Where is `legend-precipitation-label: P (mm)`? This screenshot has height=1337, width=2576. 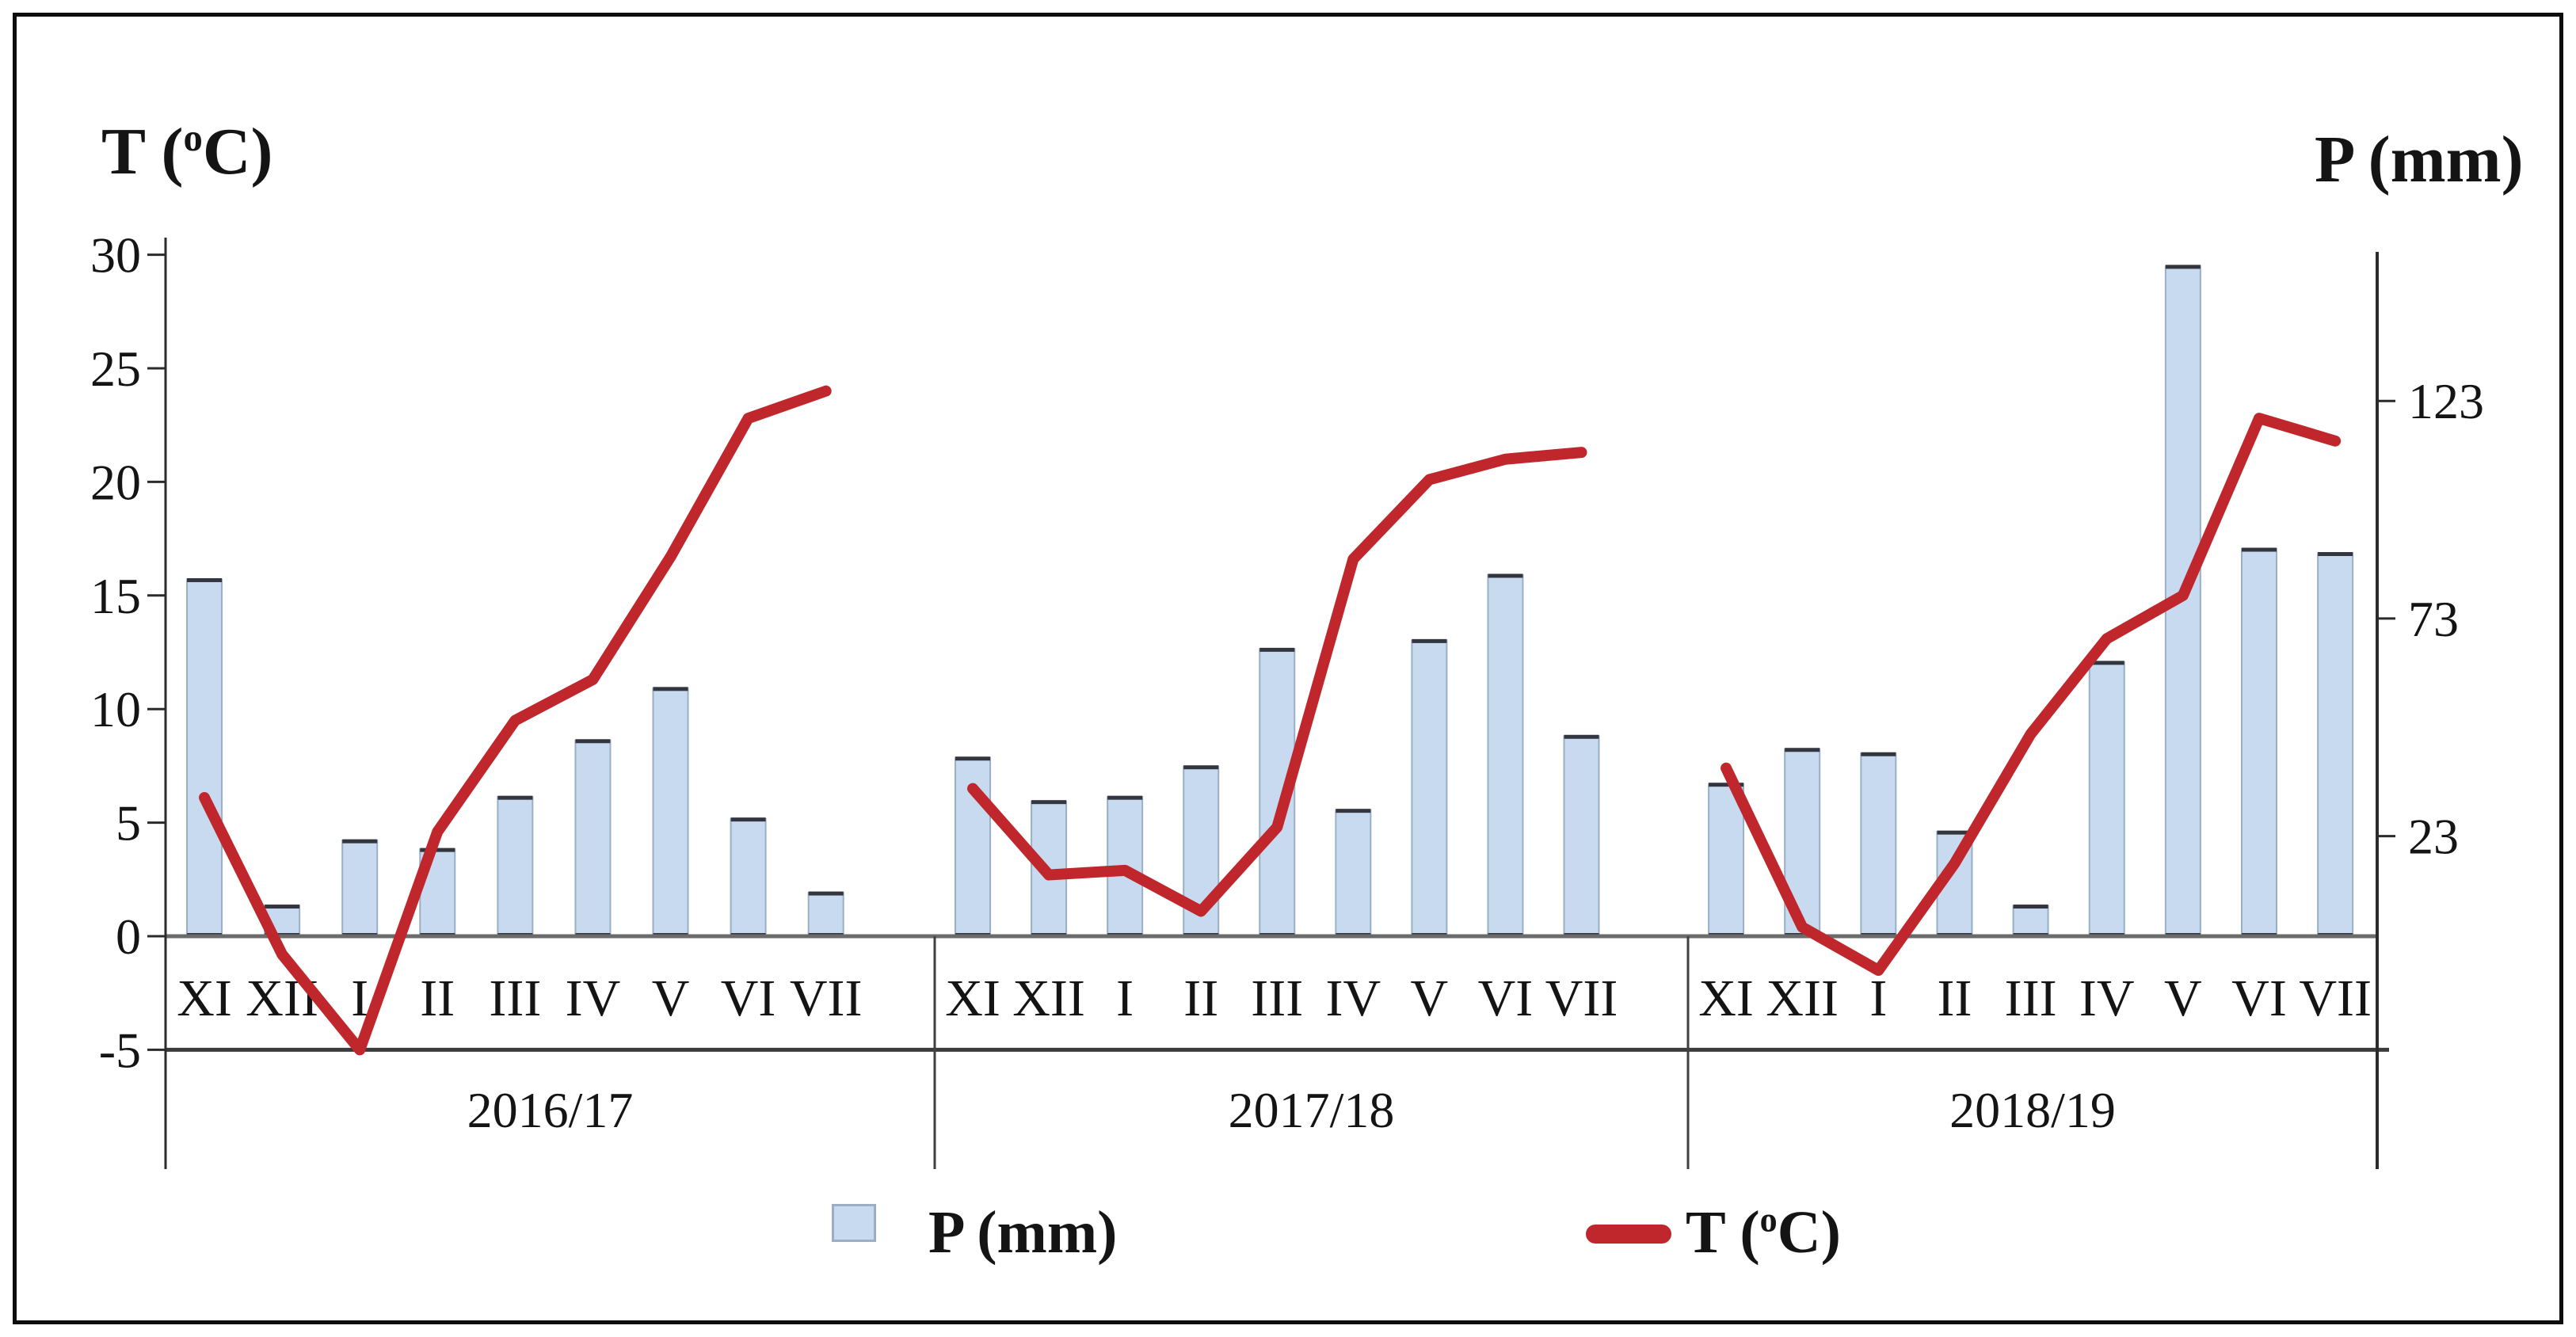 legend-precipitation-label: P (mm) is located at coordinates (1023, 1232).